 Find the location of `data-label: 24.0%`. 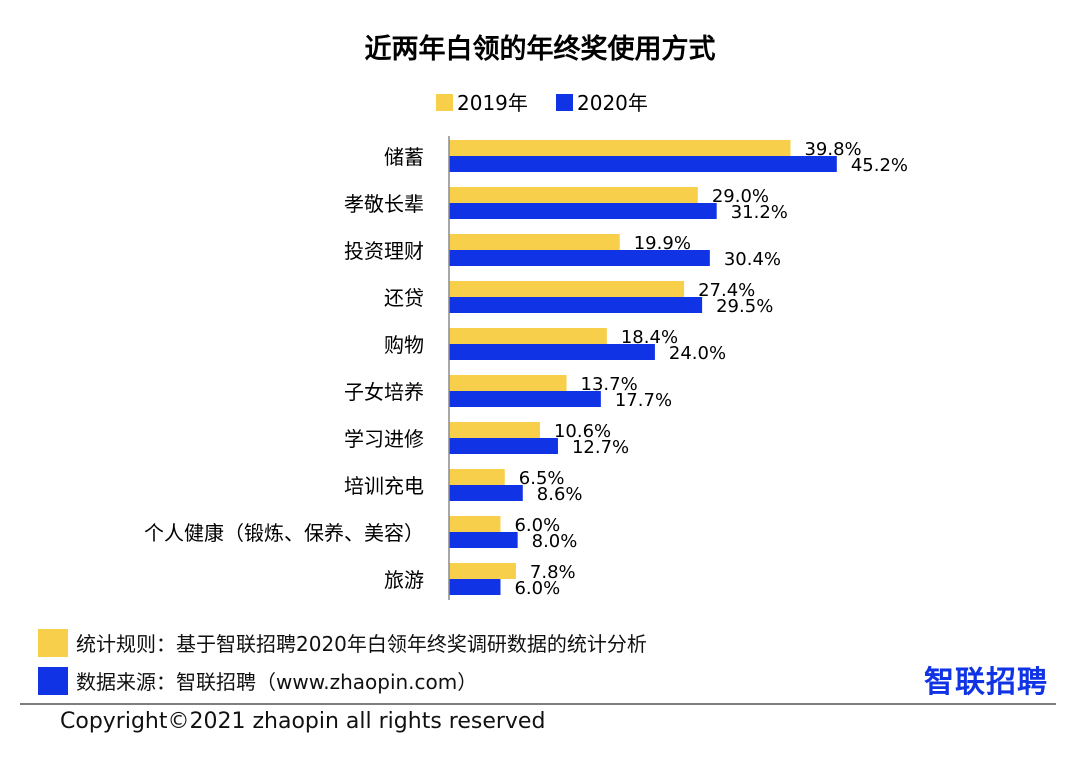

data-label: 24.0% is located at coordinates (697, 353).